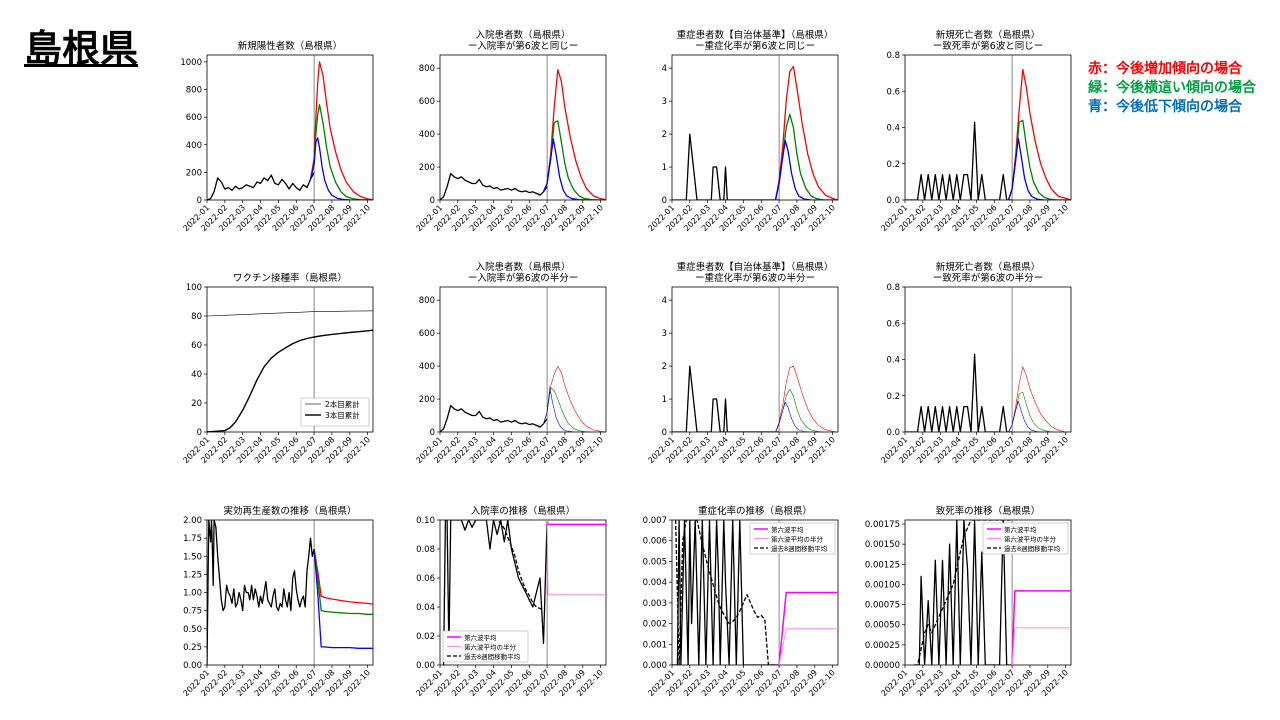  Describe the element at coordinates (882, 585) in the screenshot. I see `y-tick-label: 0.00100` at that location.